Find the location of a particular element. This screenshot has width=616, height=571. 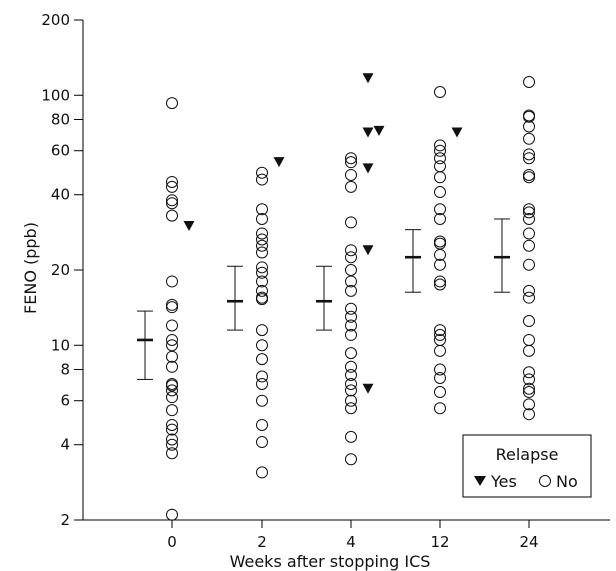

y-tick-label: 8 is located at coordinates (65, 369).